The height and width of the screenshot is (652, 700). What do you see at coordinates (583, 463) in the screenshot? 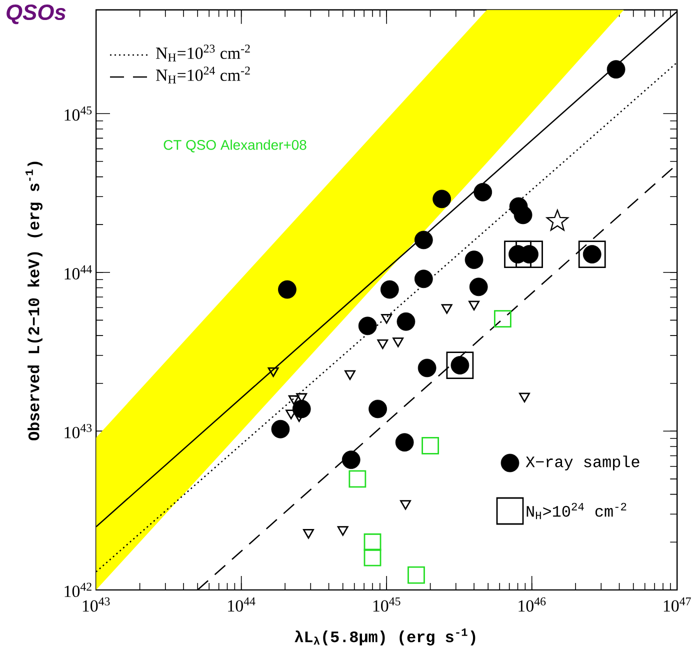
I see `legend-label: X−ray sample` at bounding box center [583, 463].